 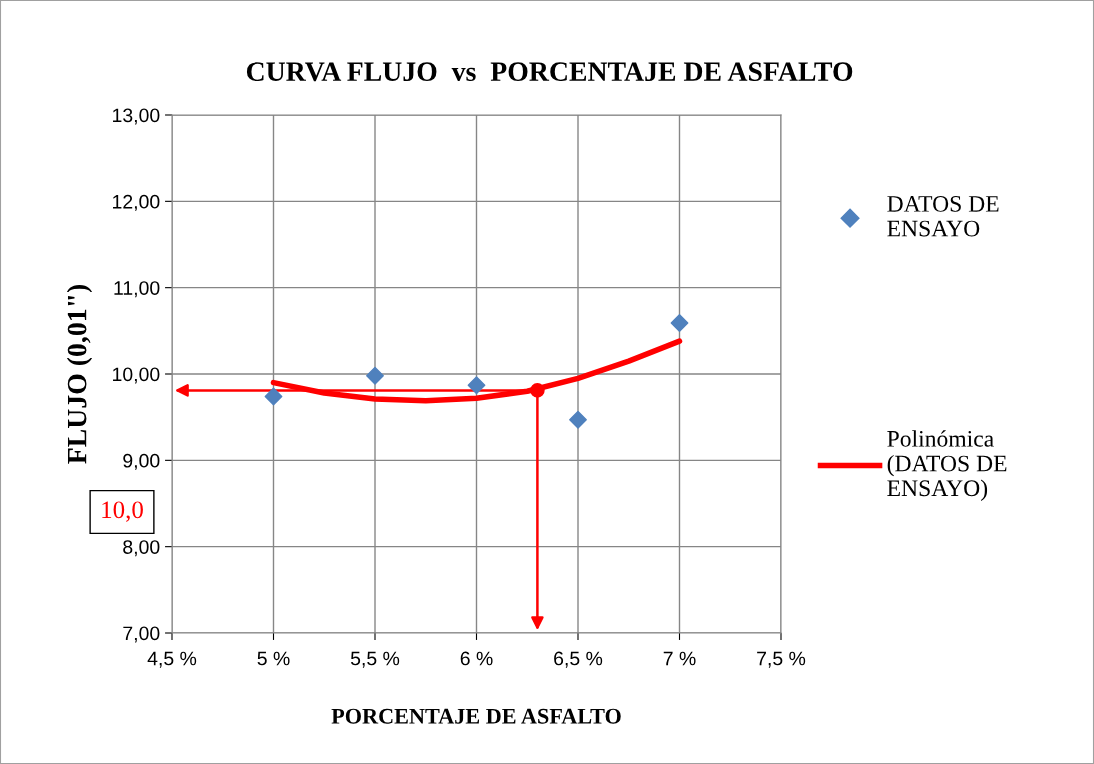 I want to click on y-tick-label: 7,00, so click(x=141, y=634).